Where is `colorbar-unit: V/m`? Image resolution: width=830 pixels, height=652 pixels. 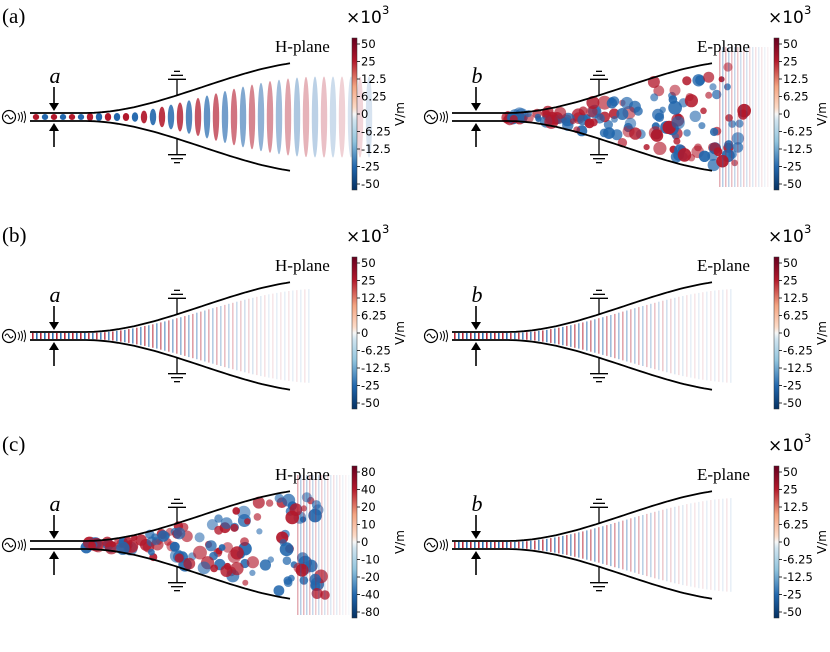
colorbar-unit: V/m is located at coordinates (822, 333).